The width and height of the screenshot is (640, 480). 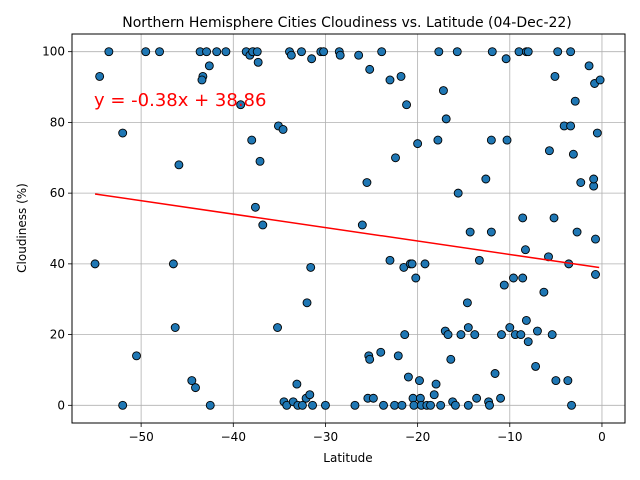 What do you see at coordinates (417, 437) in the screenshot?
I see `x-tick-label: −20` at bounding box center [417, 437].